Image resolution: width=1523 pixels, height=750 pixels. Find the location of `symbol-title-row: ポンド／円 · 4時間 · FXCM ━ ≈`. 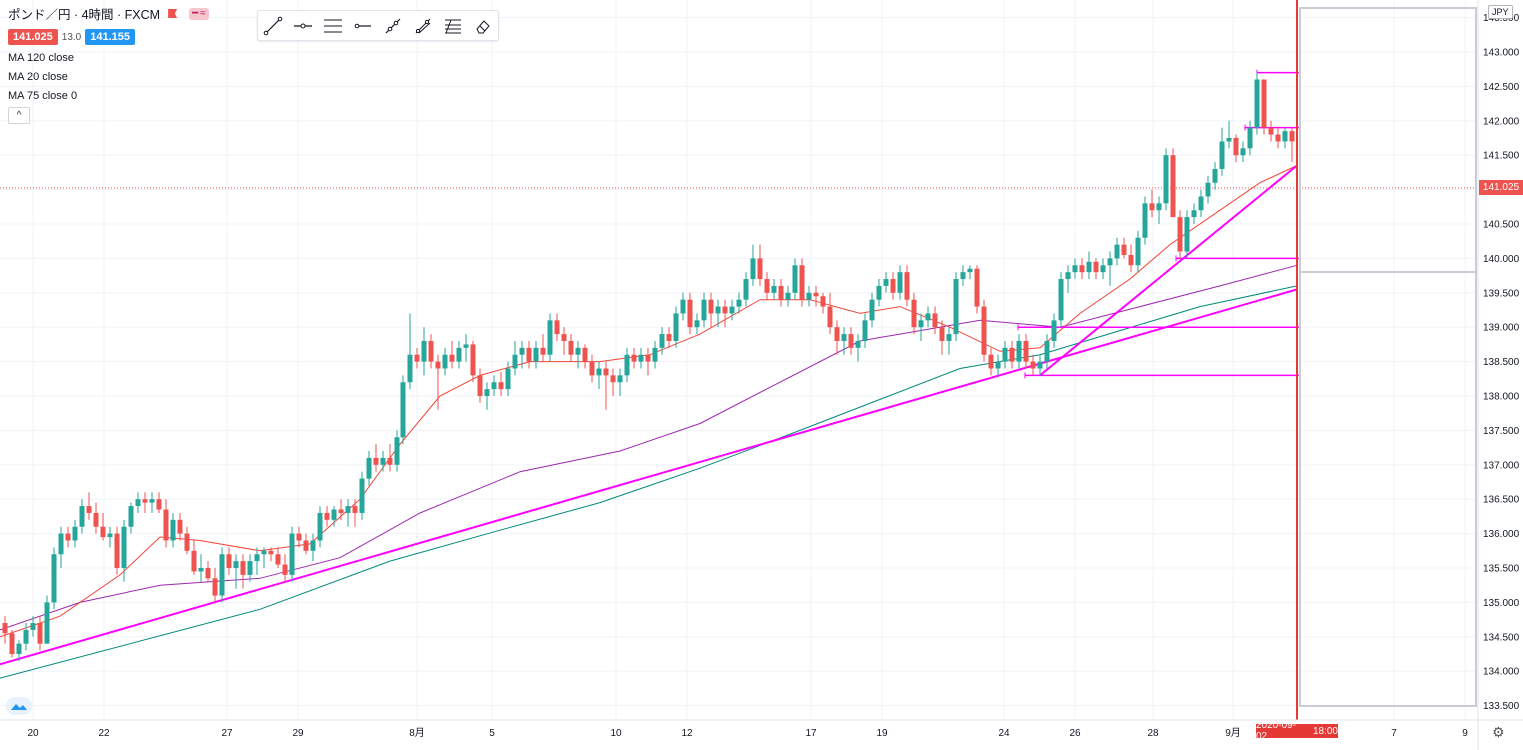

symbol-title-row: ポンド／円 · 4時間 · FXCM ━ ≈ is located at coordinates (108, 13).